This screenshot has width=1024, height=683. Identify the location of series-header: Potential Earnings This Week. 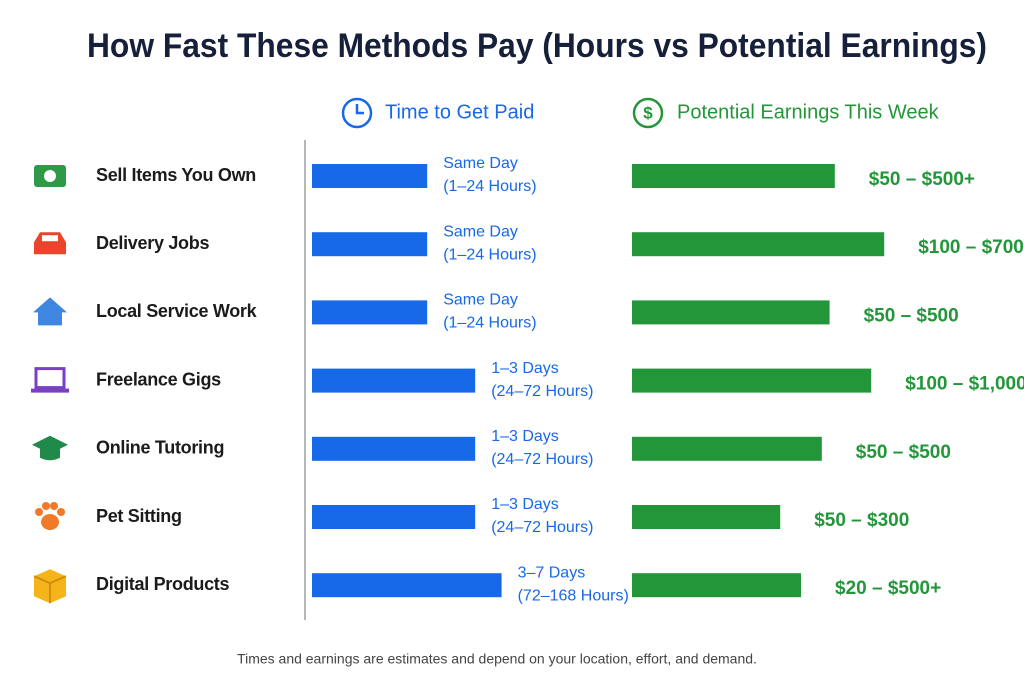
(808, 112).